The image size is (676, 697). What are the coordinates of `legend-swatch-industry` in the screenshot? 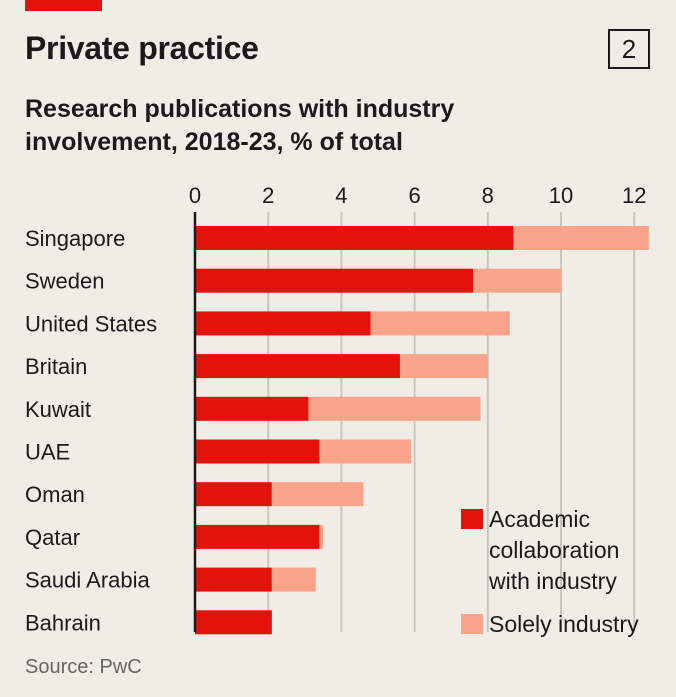 It's located at (472, 624).